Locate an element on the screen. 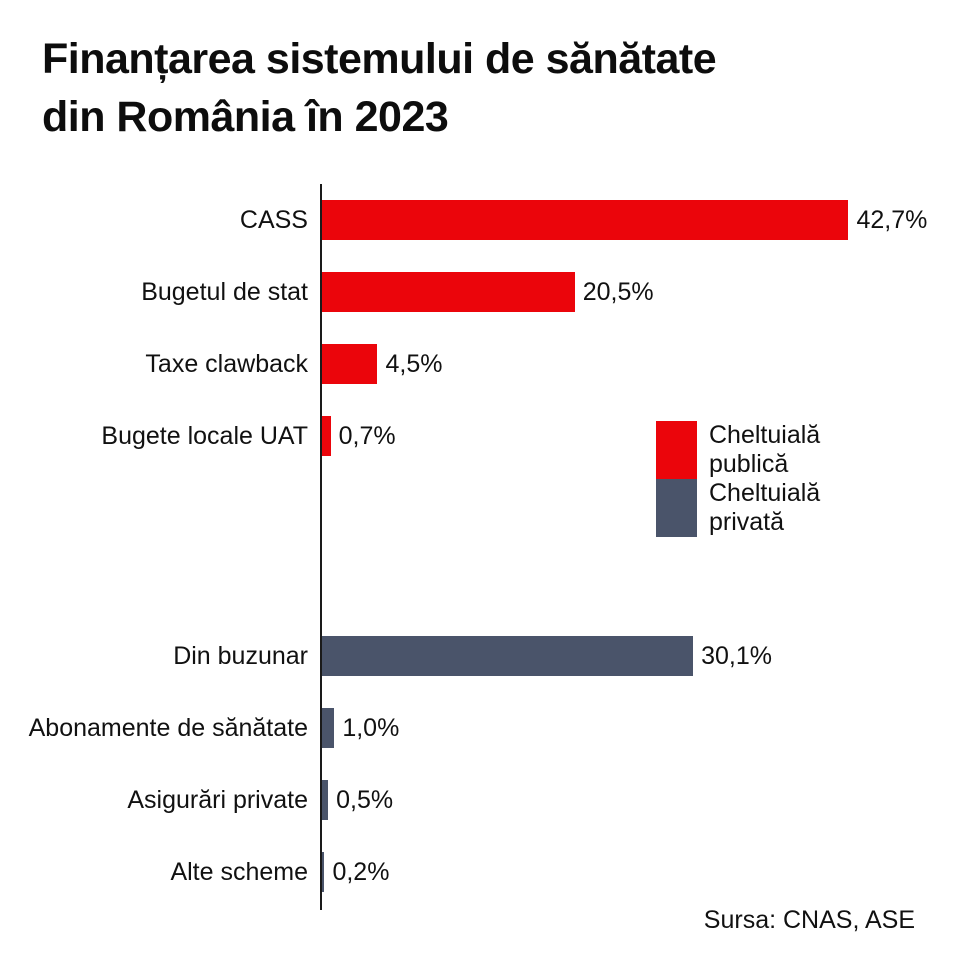 The width and height of the screenshot is (960, 960). chart-row: Asigurări private 0,5% is located at coordinates (480, 800).